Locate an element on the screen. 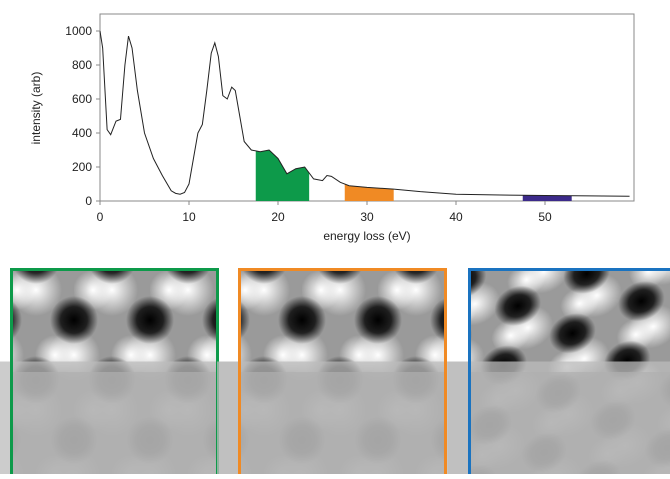 The image size is (670, 479). x-tick-label: 30 is located at coordinates (367, 217).